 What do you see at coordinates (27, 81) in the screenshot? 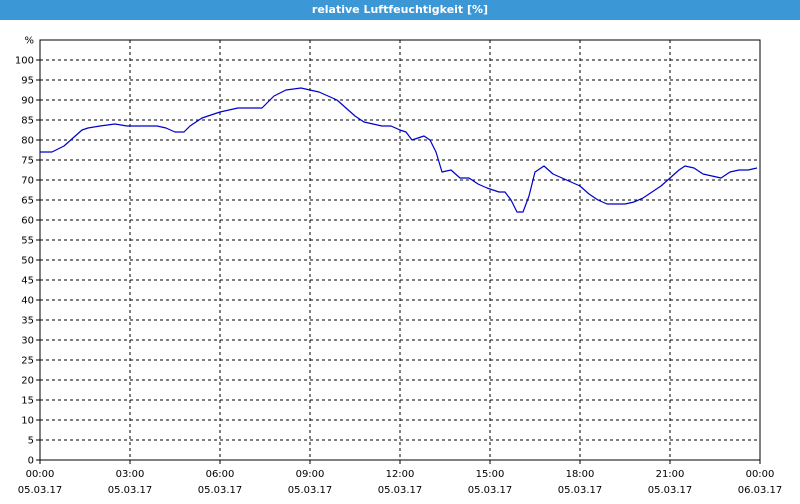
I see `y-tick-label: 95` at bounding box center [27, 81].